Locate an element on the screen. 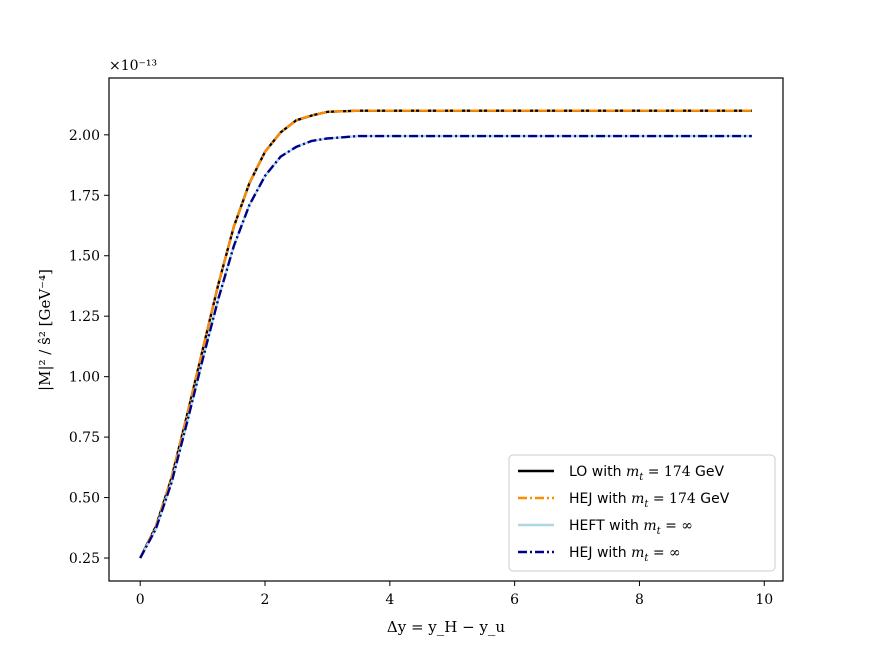 This screenshot has width=871, height=654. legend-box is located at coordinates (642, 513).